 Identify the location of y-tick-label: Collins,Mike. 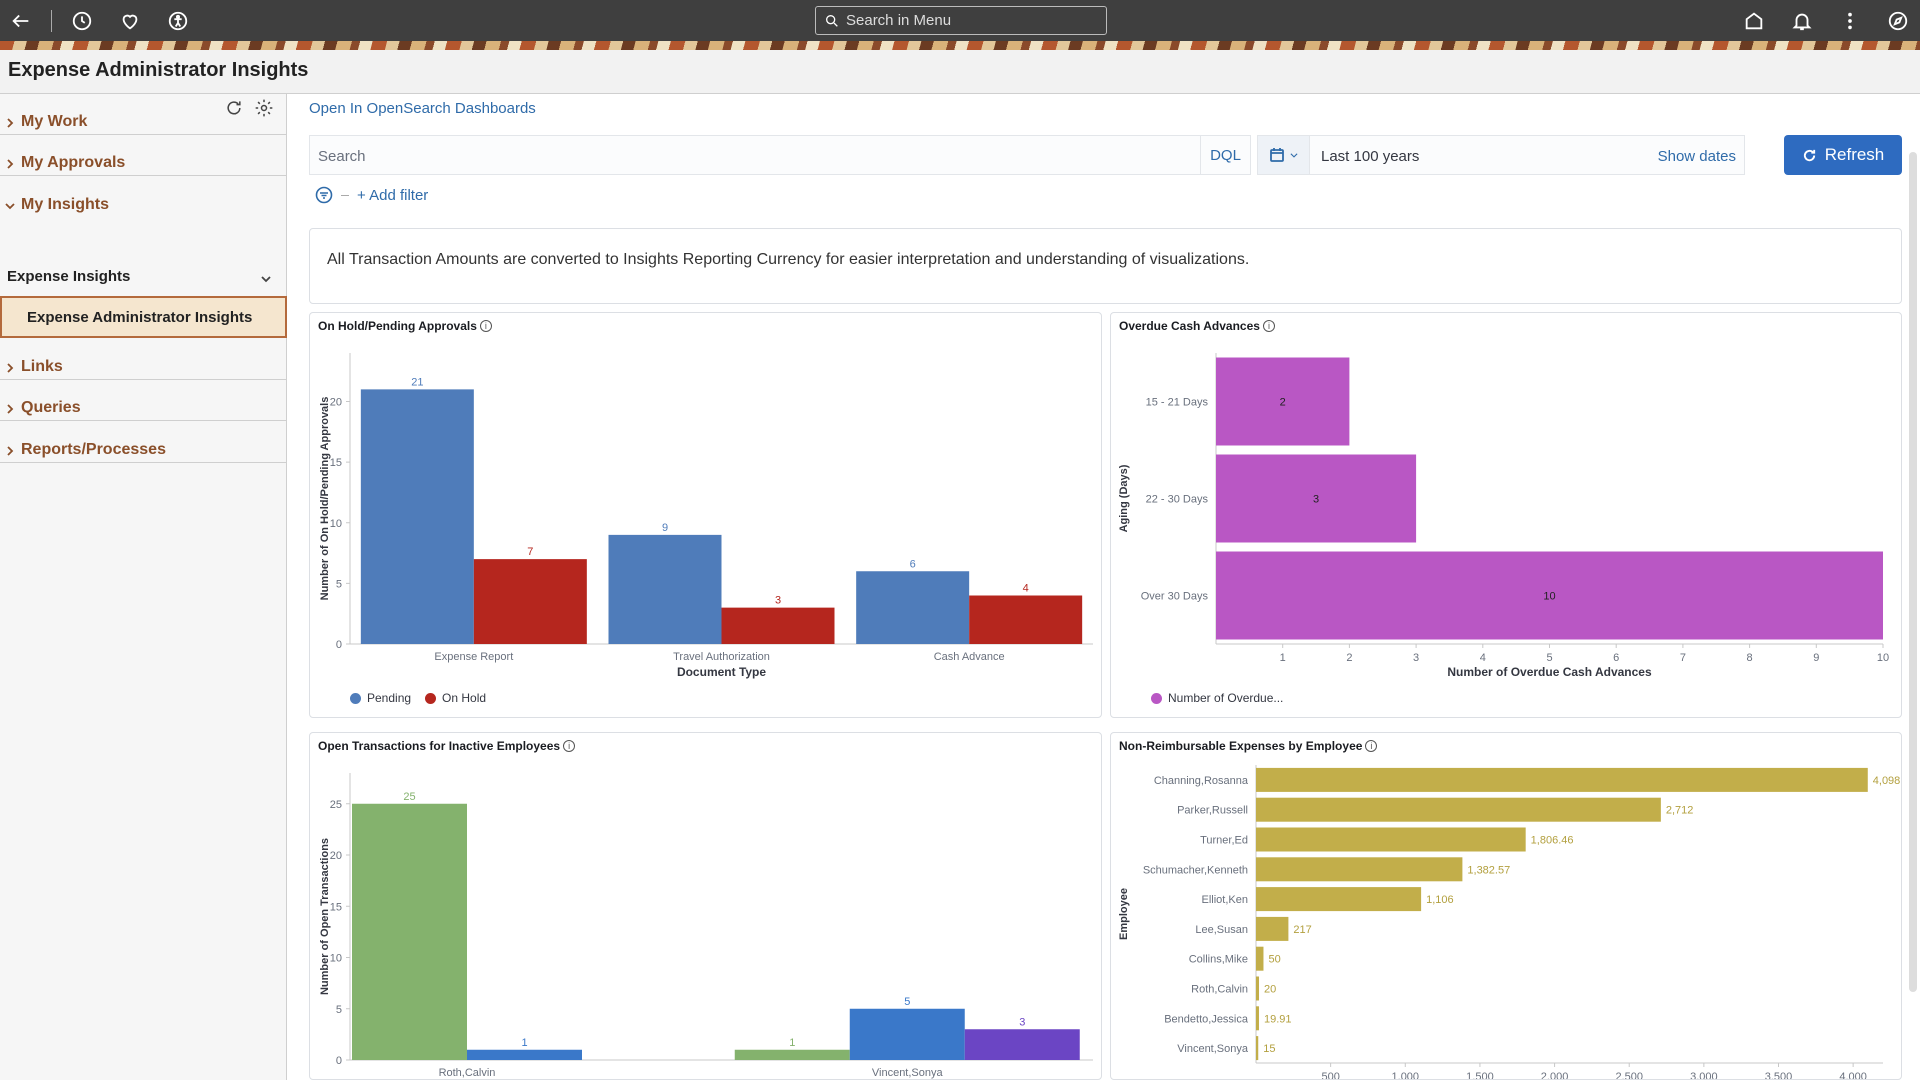
(1218, 960).